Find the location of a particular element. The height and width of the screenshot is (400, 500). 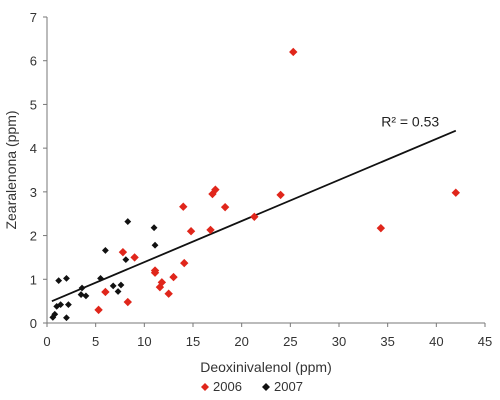

r-squared-annotation: R² = 0.53 is located at coordinates (410, 122).